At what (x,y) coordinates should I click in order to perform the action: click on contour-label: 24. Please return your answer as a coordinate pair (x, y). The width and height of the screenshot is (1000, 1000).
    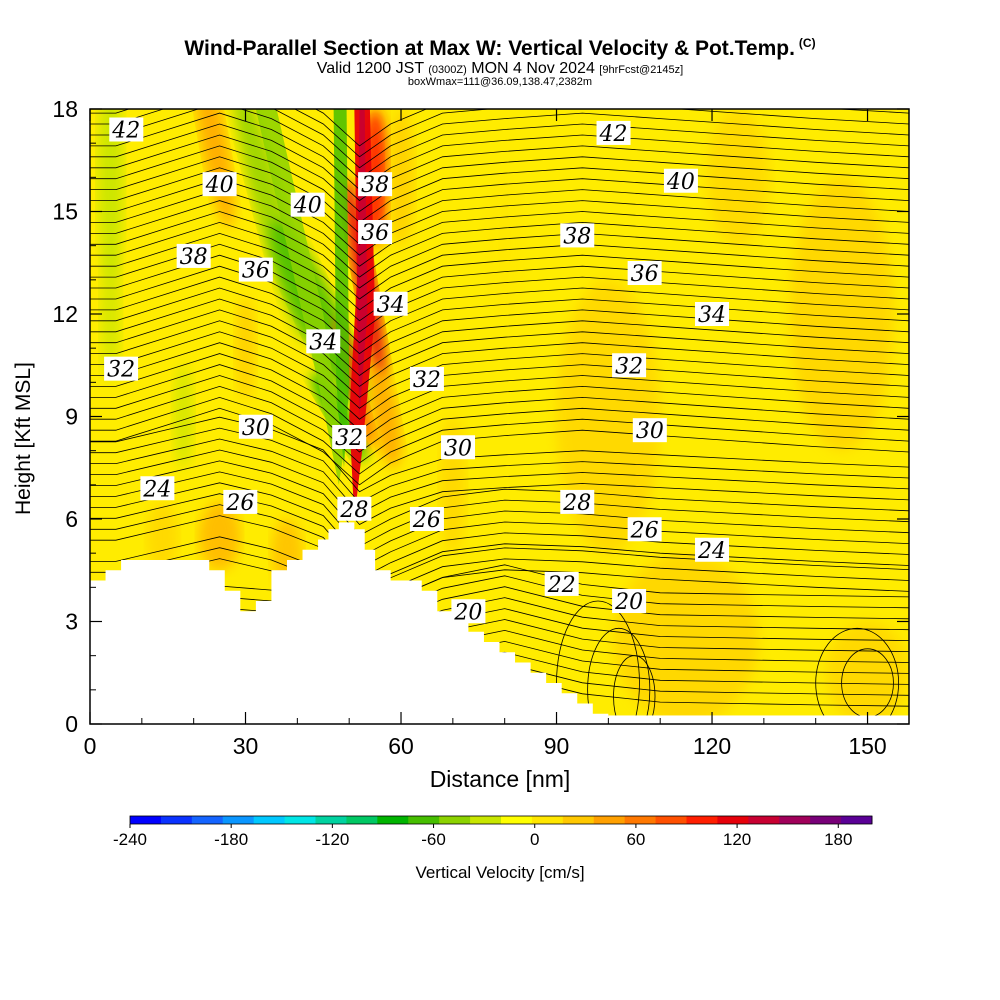
    Looking at the image, I should click on (157, 489).